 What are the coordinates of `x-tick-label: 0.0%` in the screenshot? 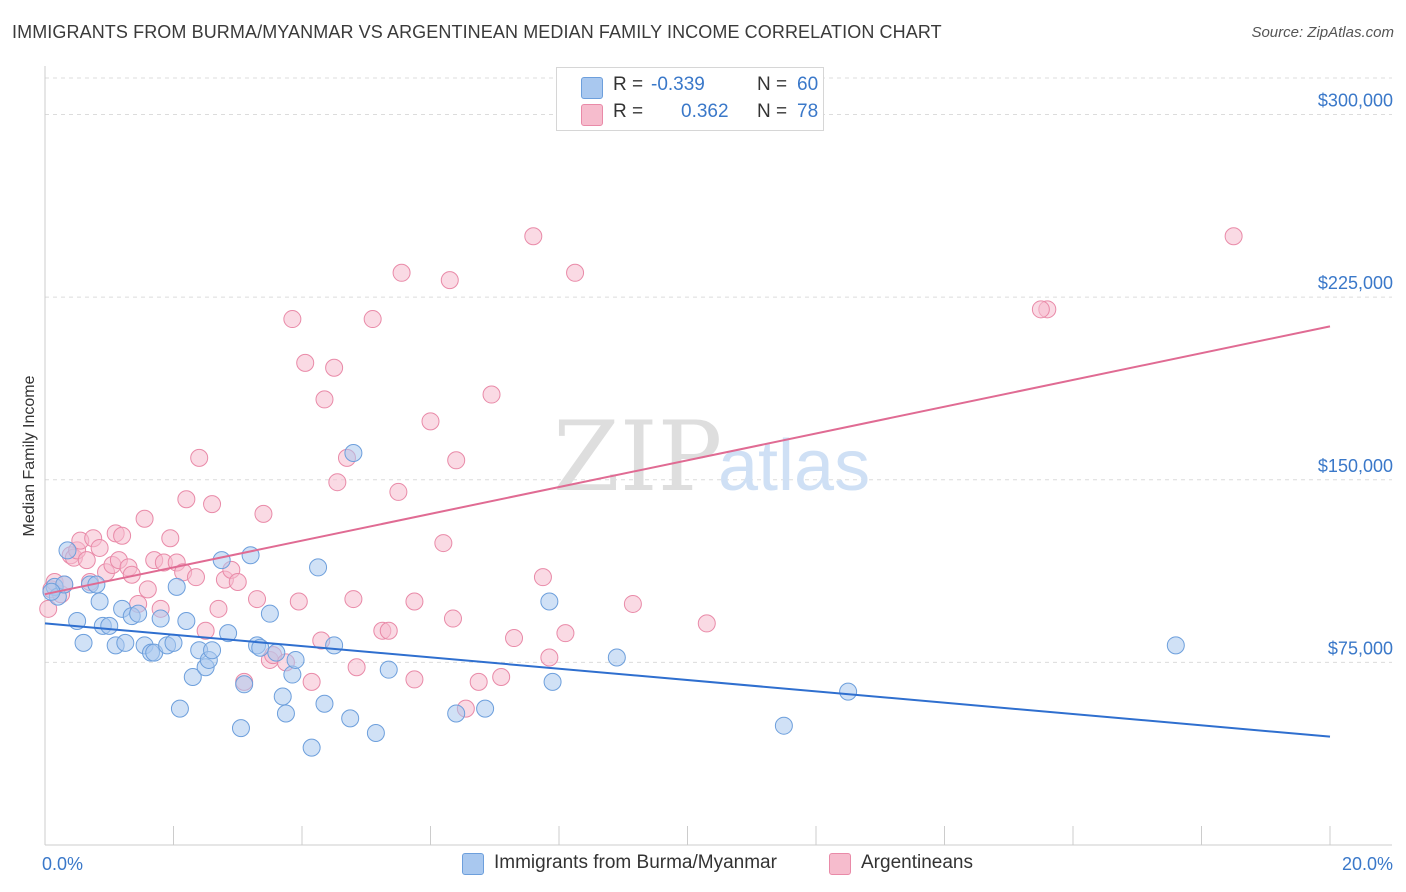 It's located at (62, 864).